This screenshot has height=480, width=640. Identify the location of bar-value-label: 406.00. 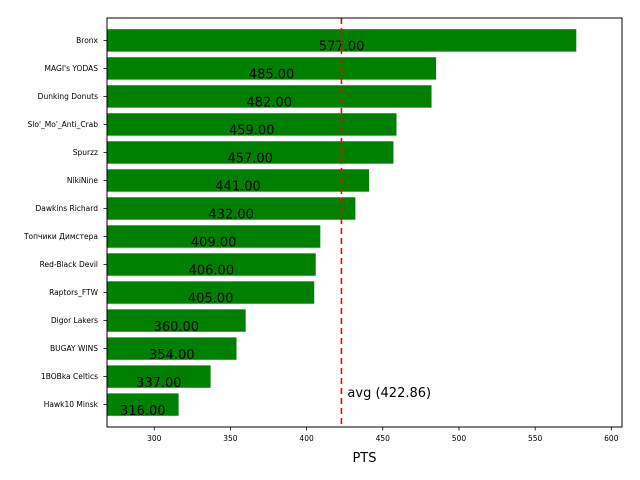
(212, 271).